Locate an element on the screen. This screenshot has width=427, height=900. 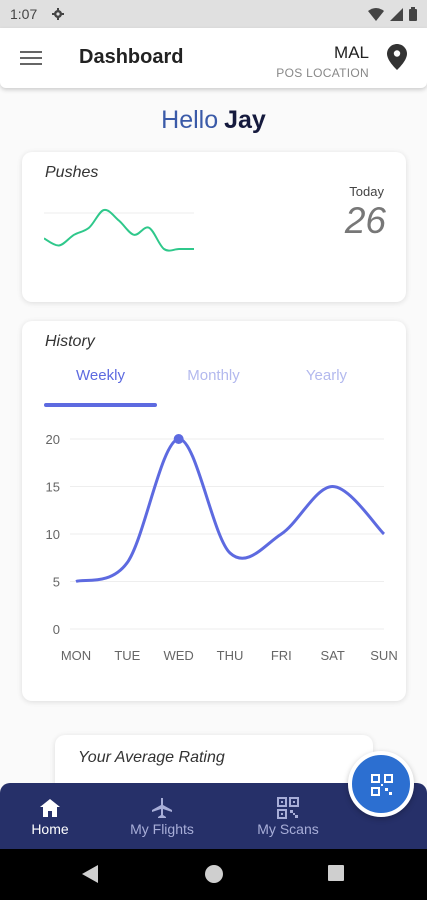
y-tick-label: 15 is located at coordinates (53, 487).